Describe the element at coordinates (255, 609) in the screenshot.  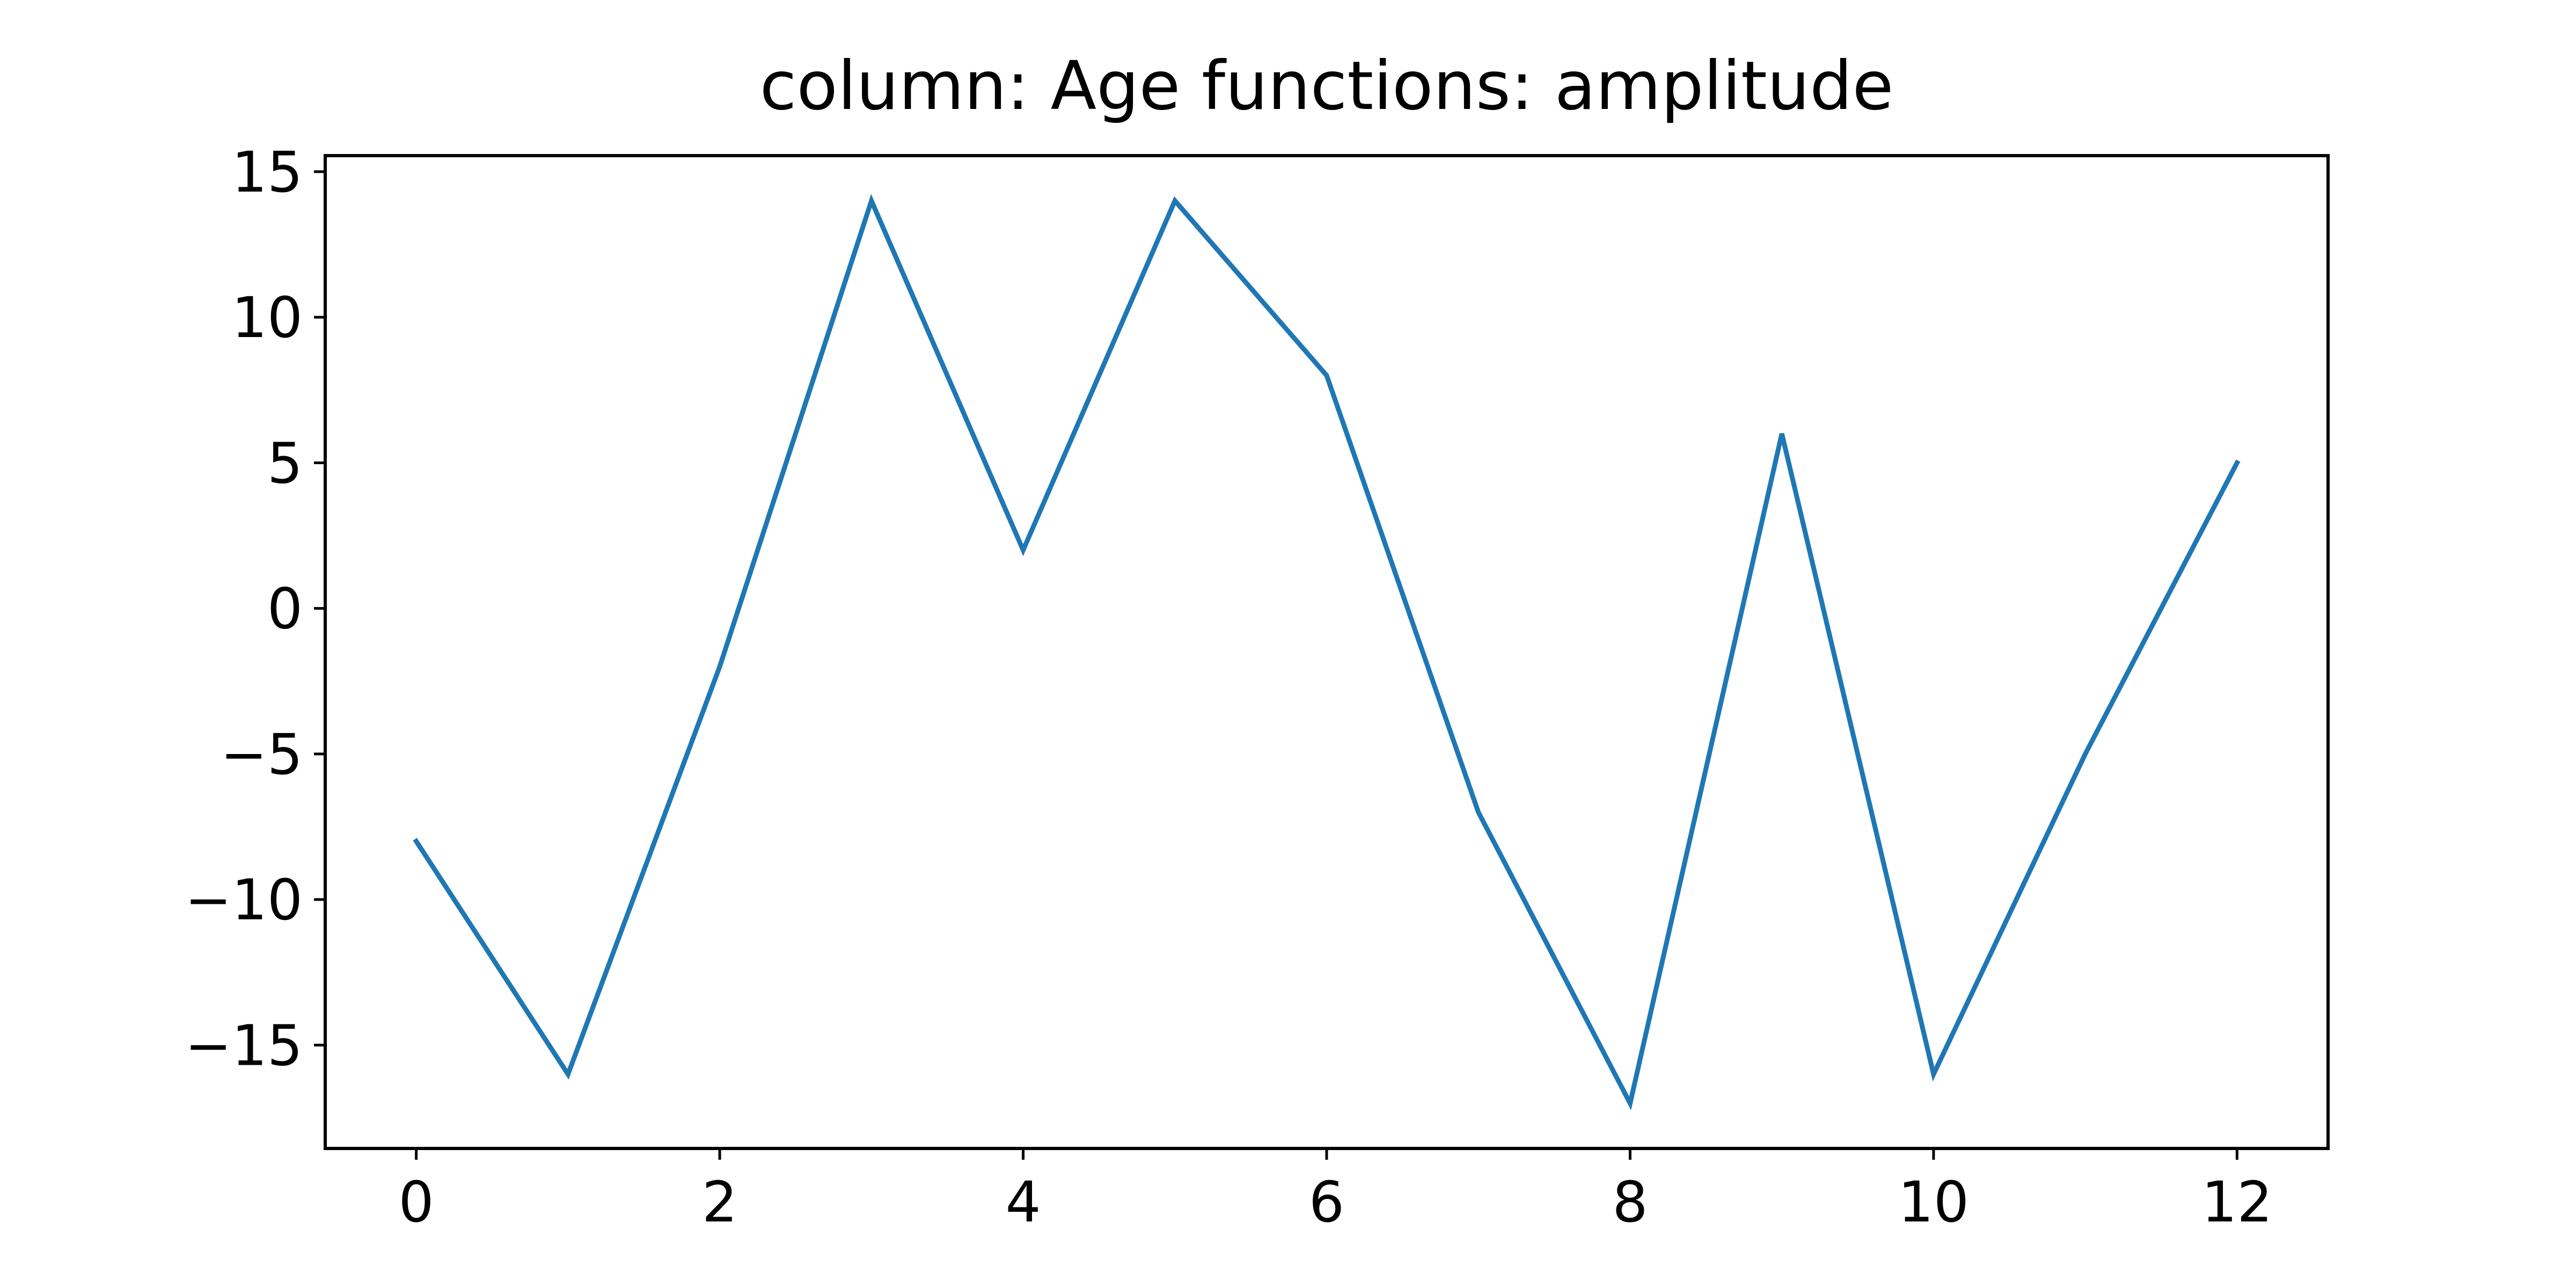
I see `y-axis: 15 10 5 0 −5 −10 −15` at that location.